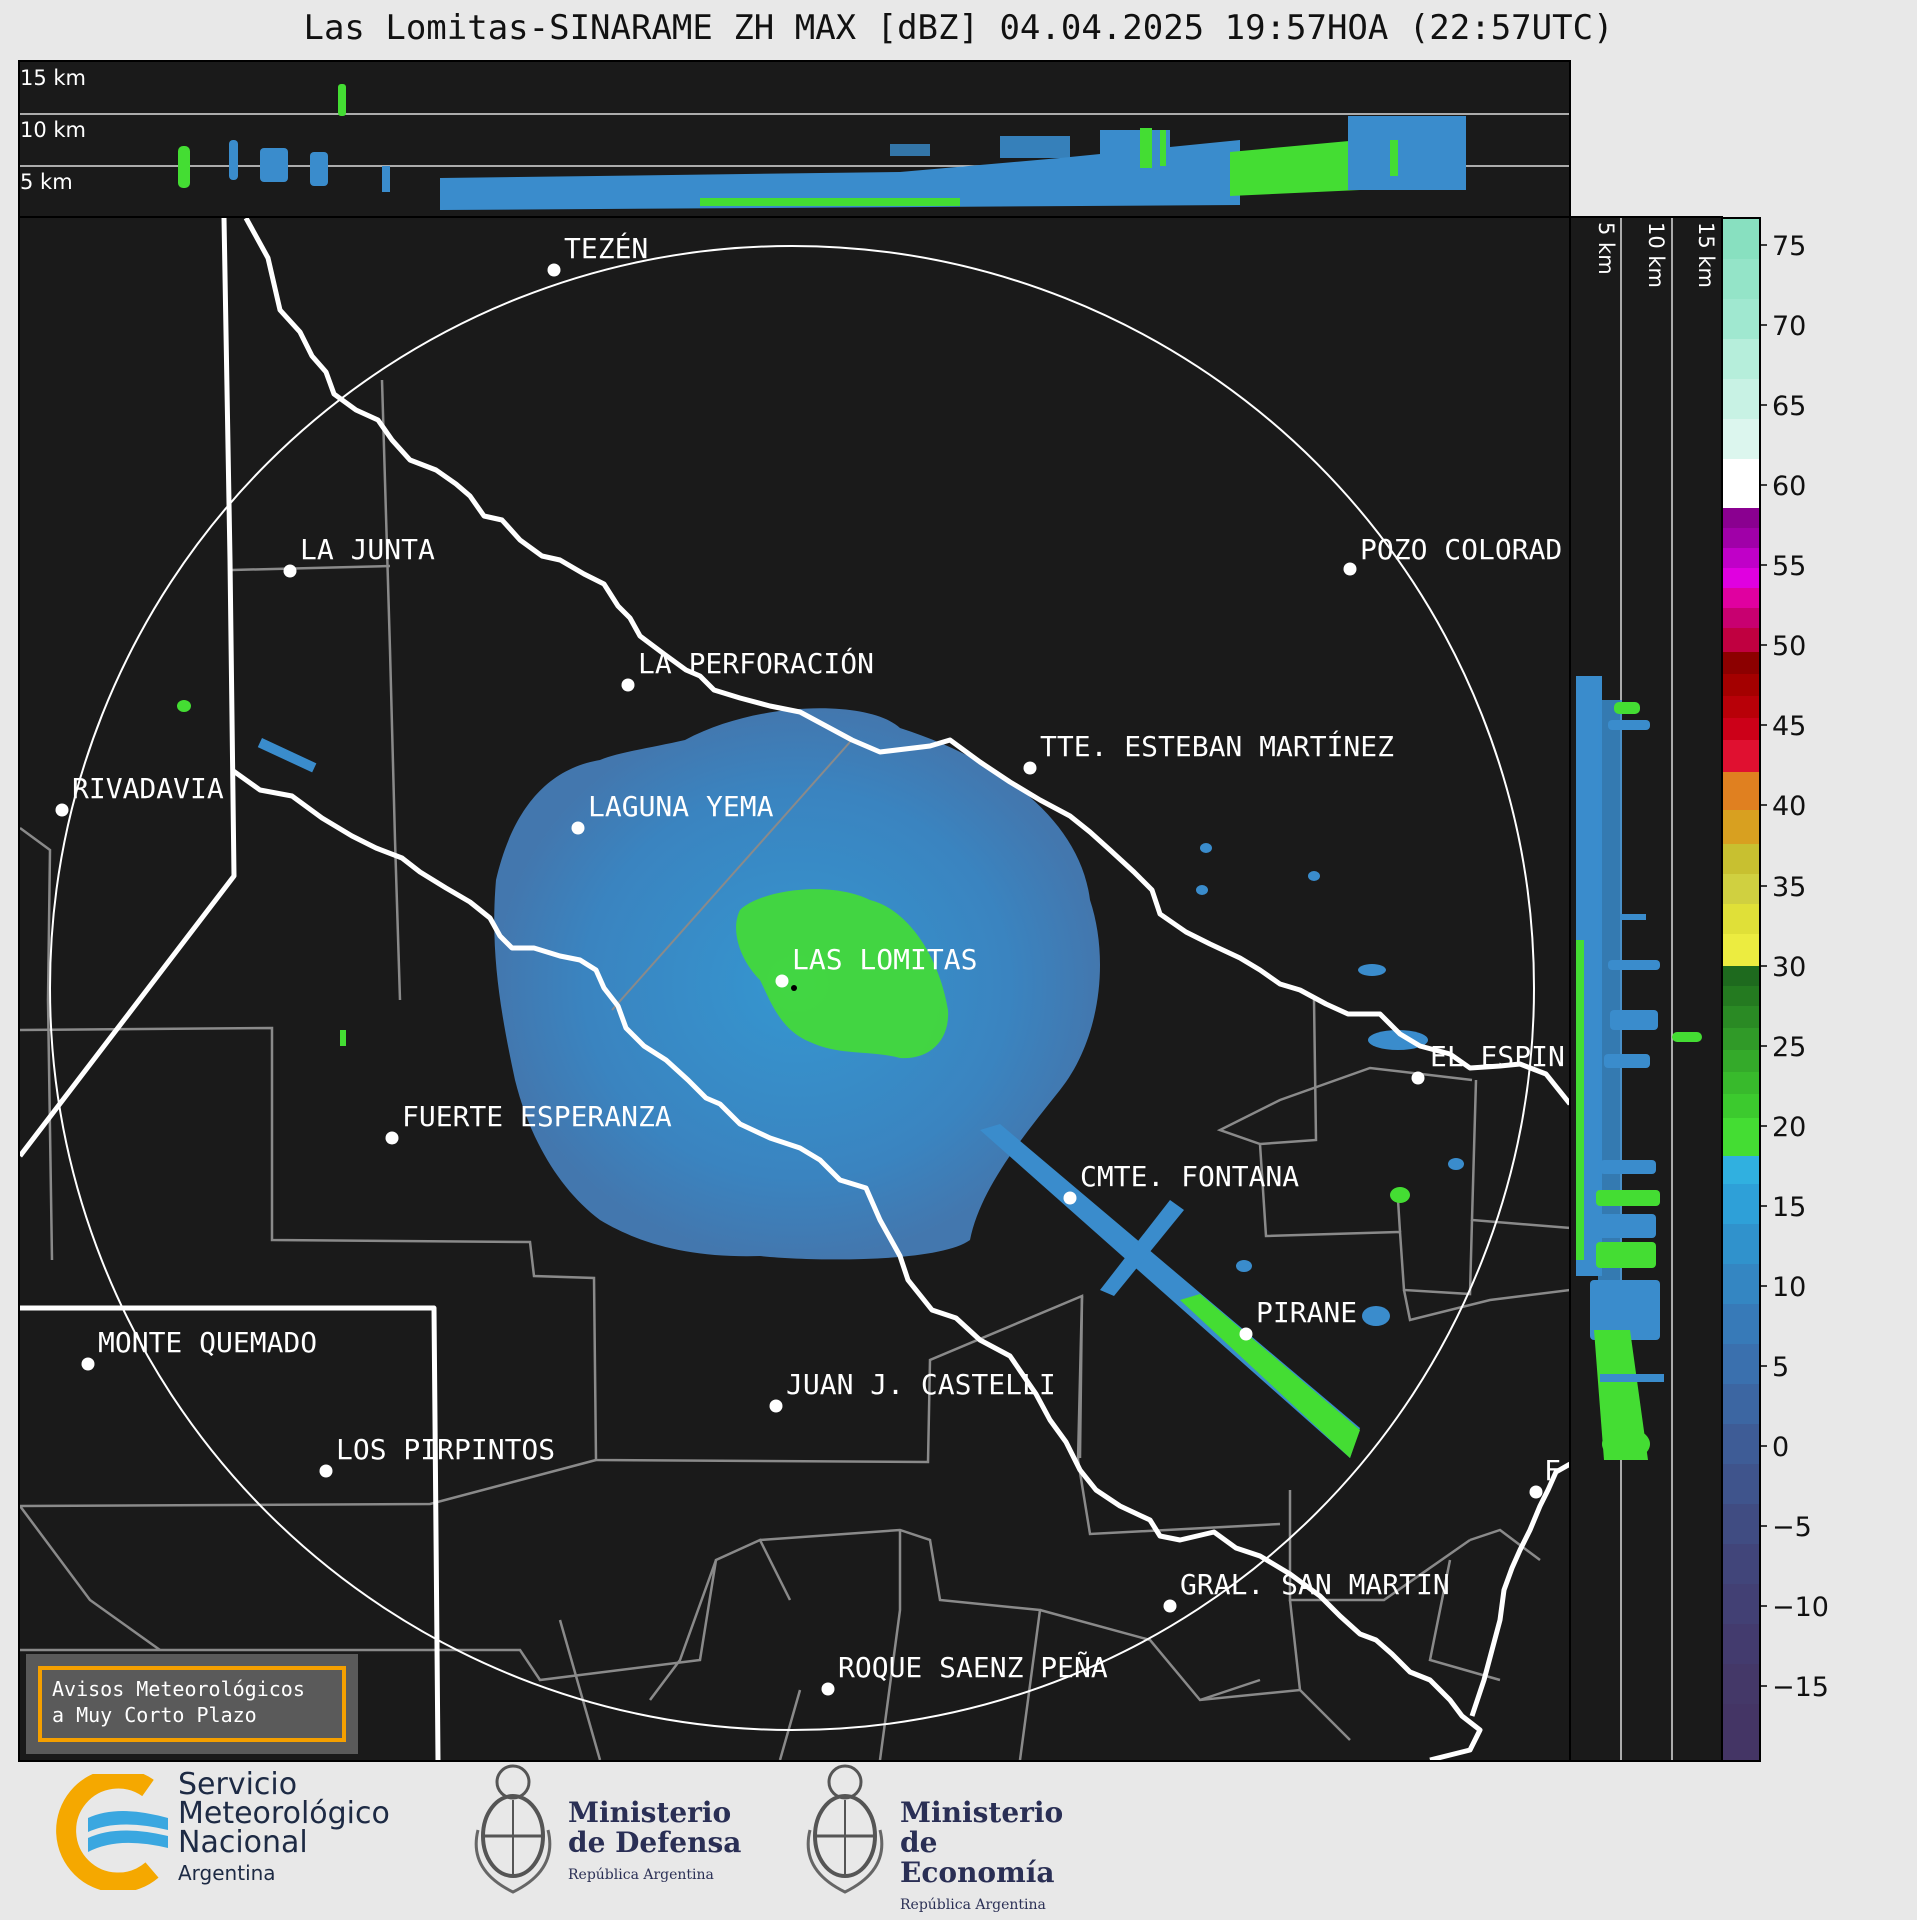 Image resolution: width=1917 pixels, height=1920 pixels. What do you see at coordinates (1656, 255) in the screenshot?
I see `side-alt-label: 10 km` at bounding box center [1656, 255].